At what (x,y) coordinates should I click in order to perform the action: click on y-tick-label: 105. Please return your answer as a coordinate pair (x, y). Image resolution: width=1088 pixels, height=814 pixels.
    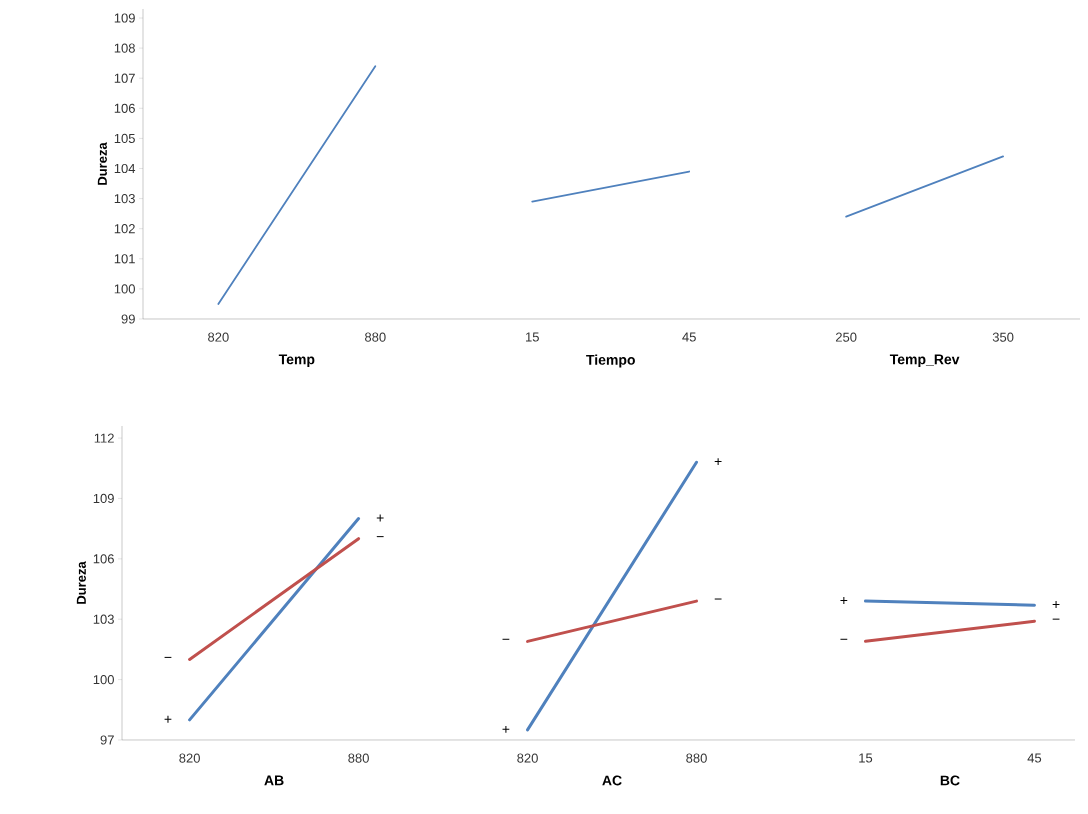
    Looking at the image, I should click on (124, 138).